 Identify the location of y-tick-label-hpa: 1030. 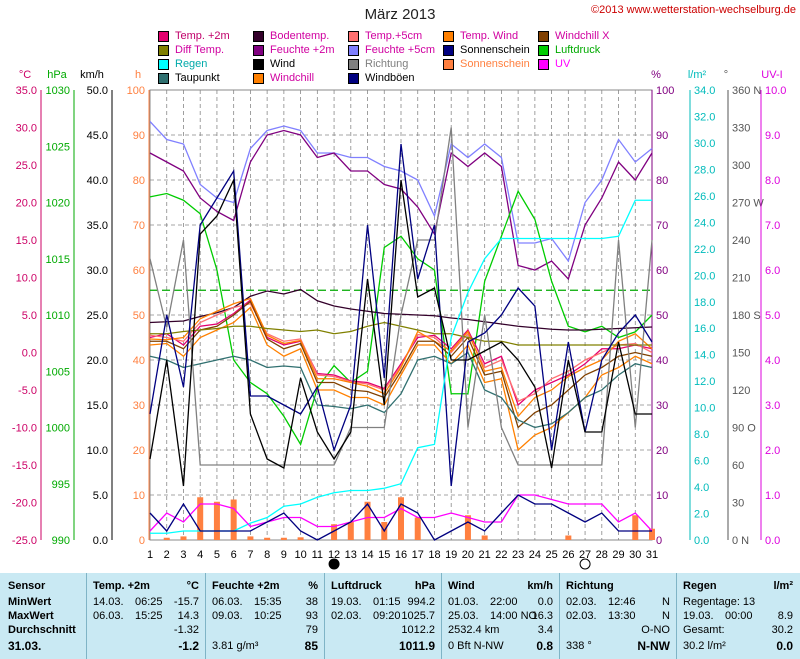
(58, 91).